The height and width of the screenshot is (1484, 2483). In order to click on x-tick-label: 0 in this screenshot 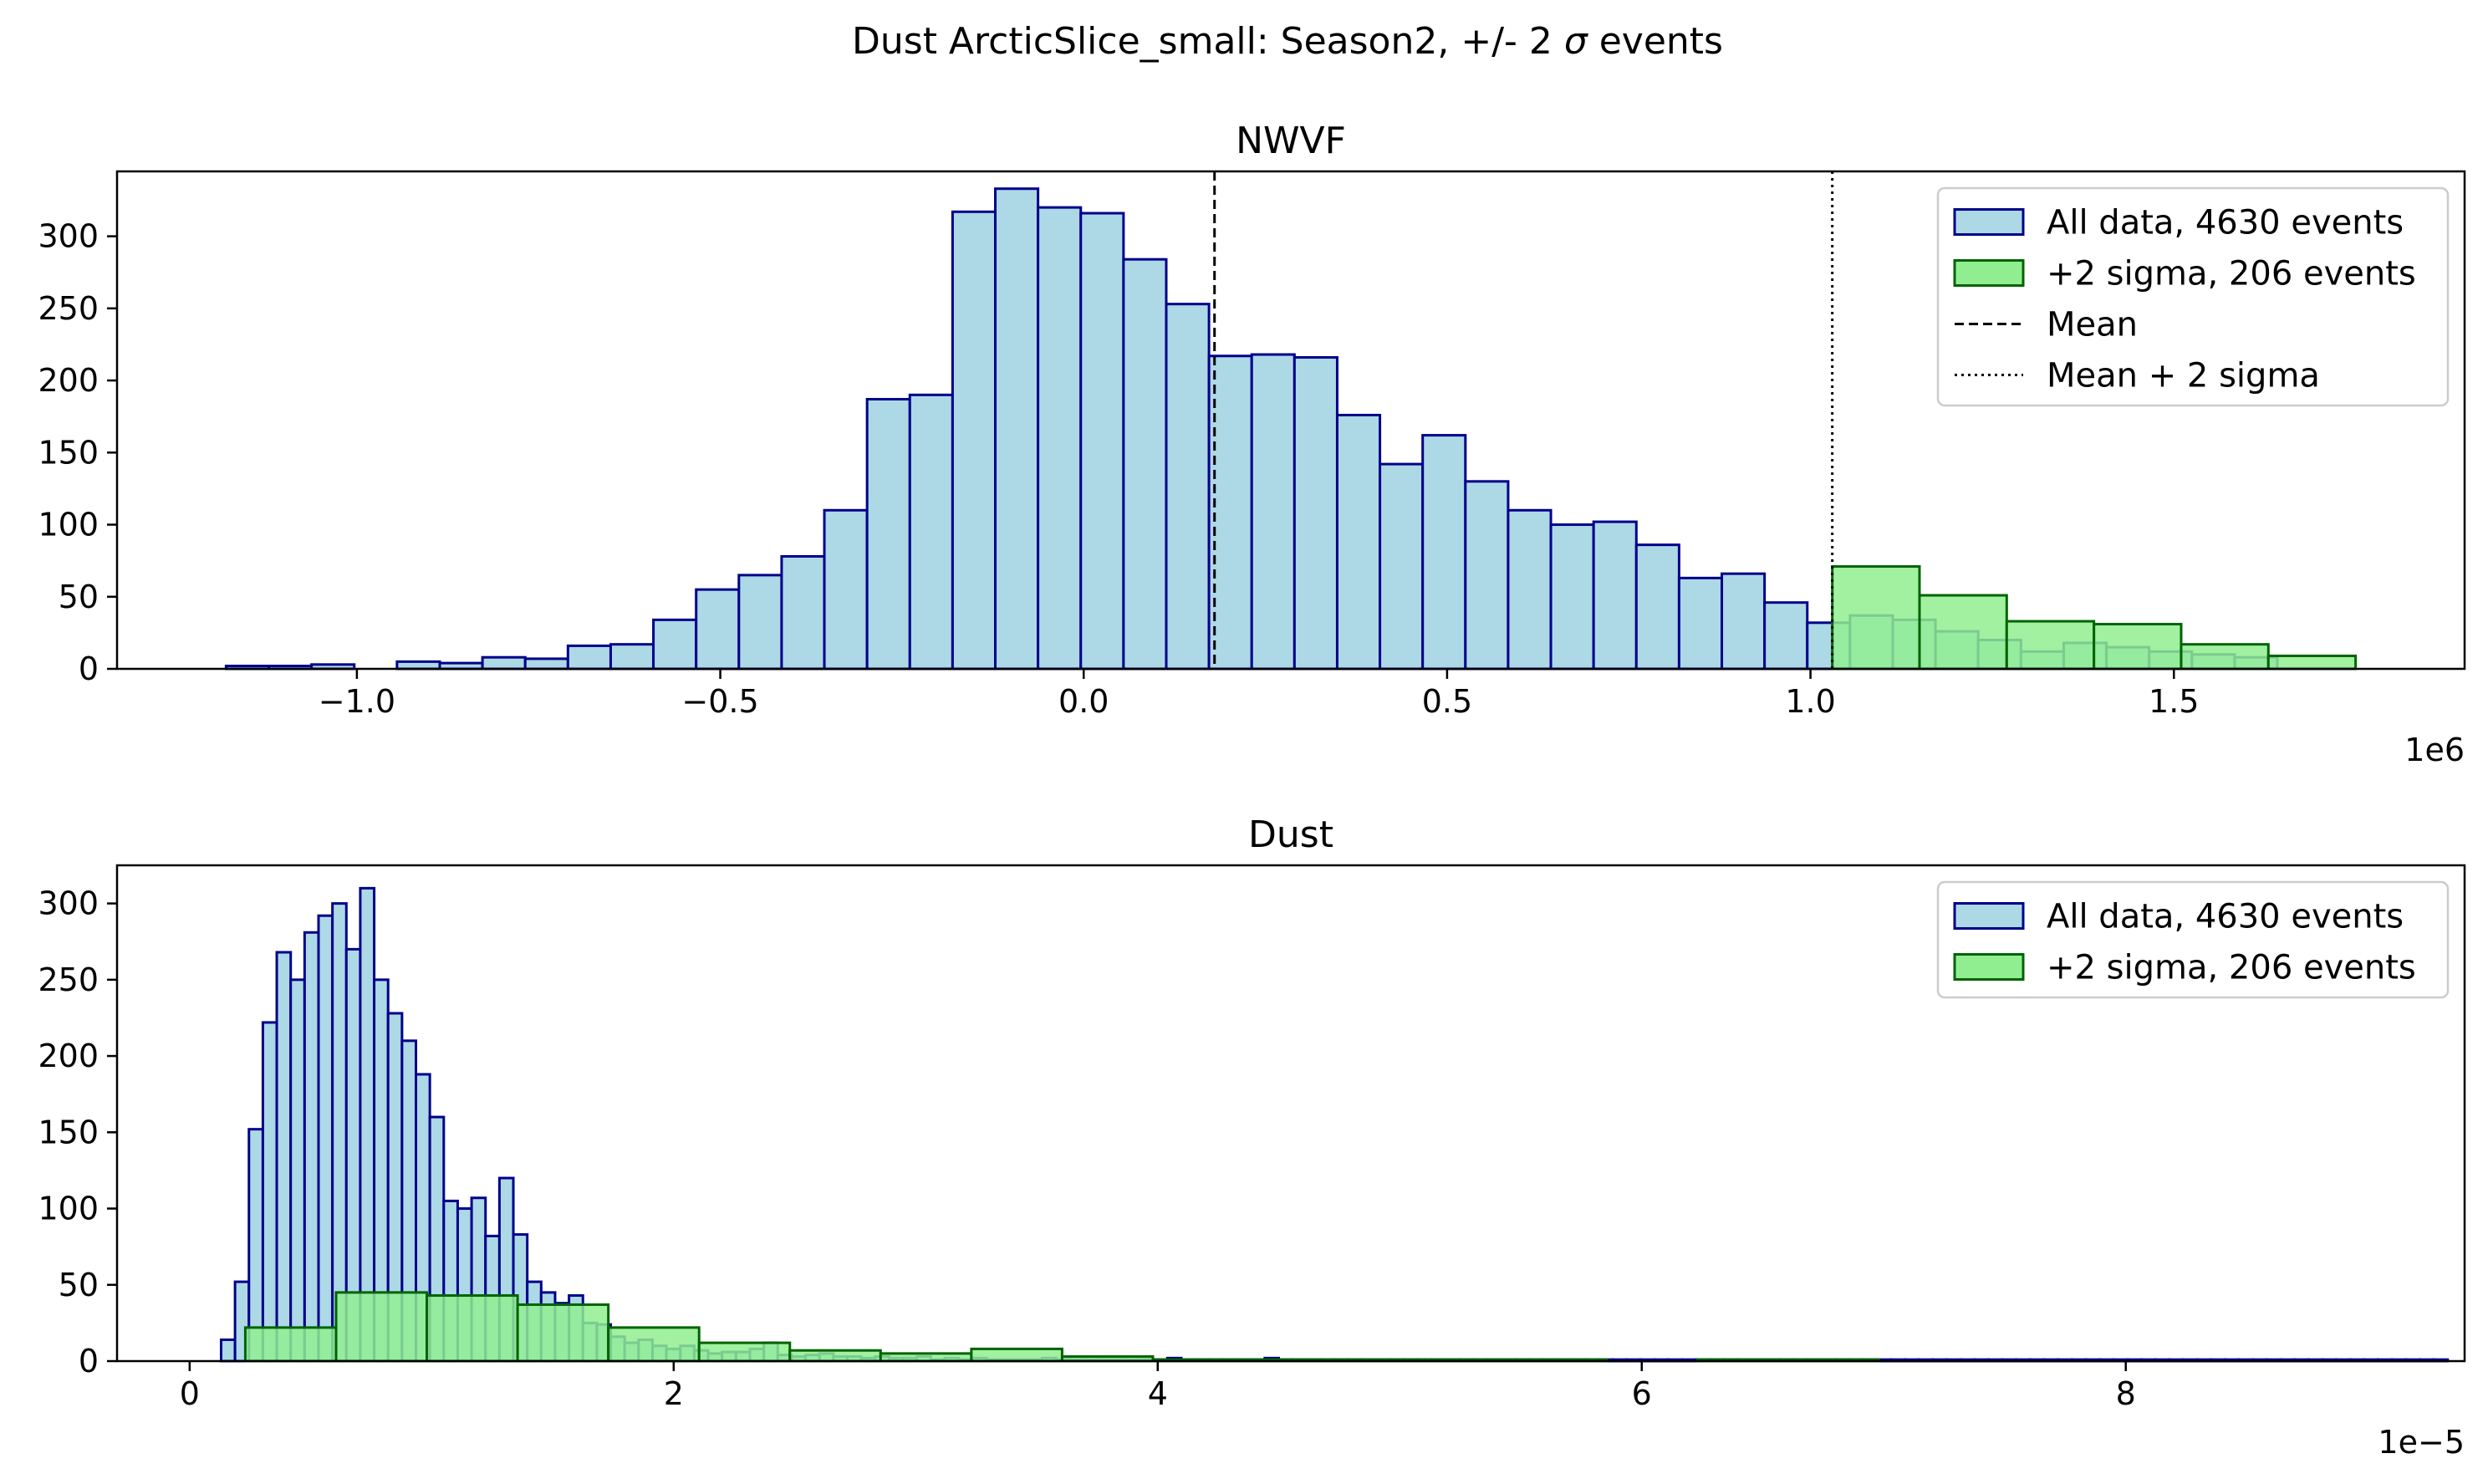, I will do `click(190, 1393)`.